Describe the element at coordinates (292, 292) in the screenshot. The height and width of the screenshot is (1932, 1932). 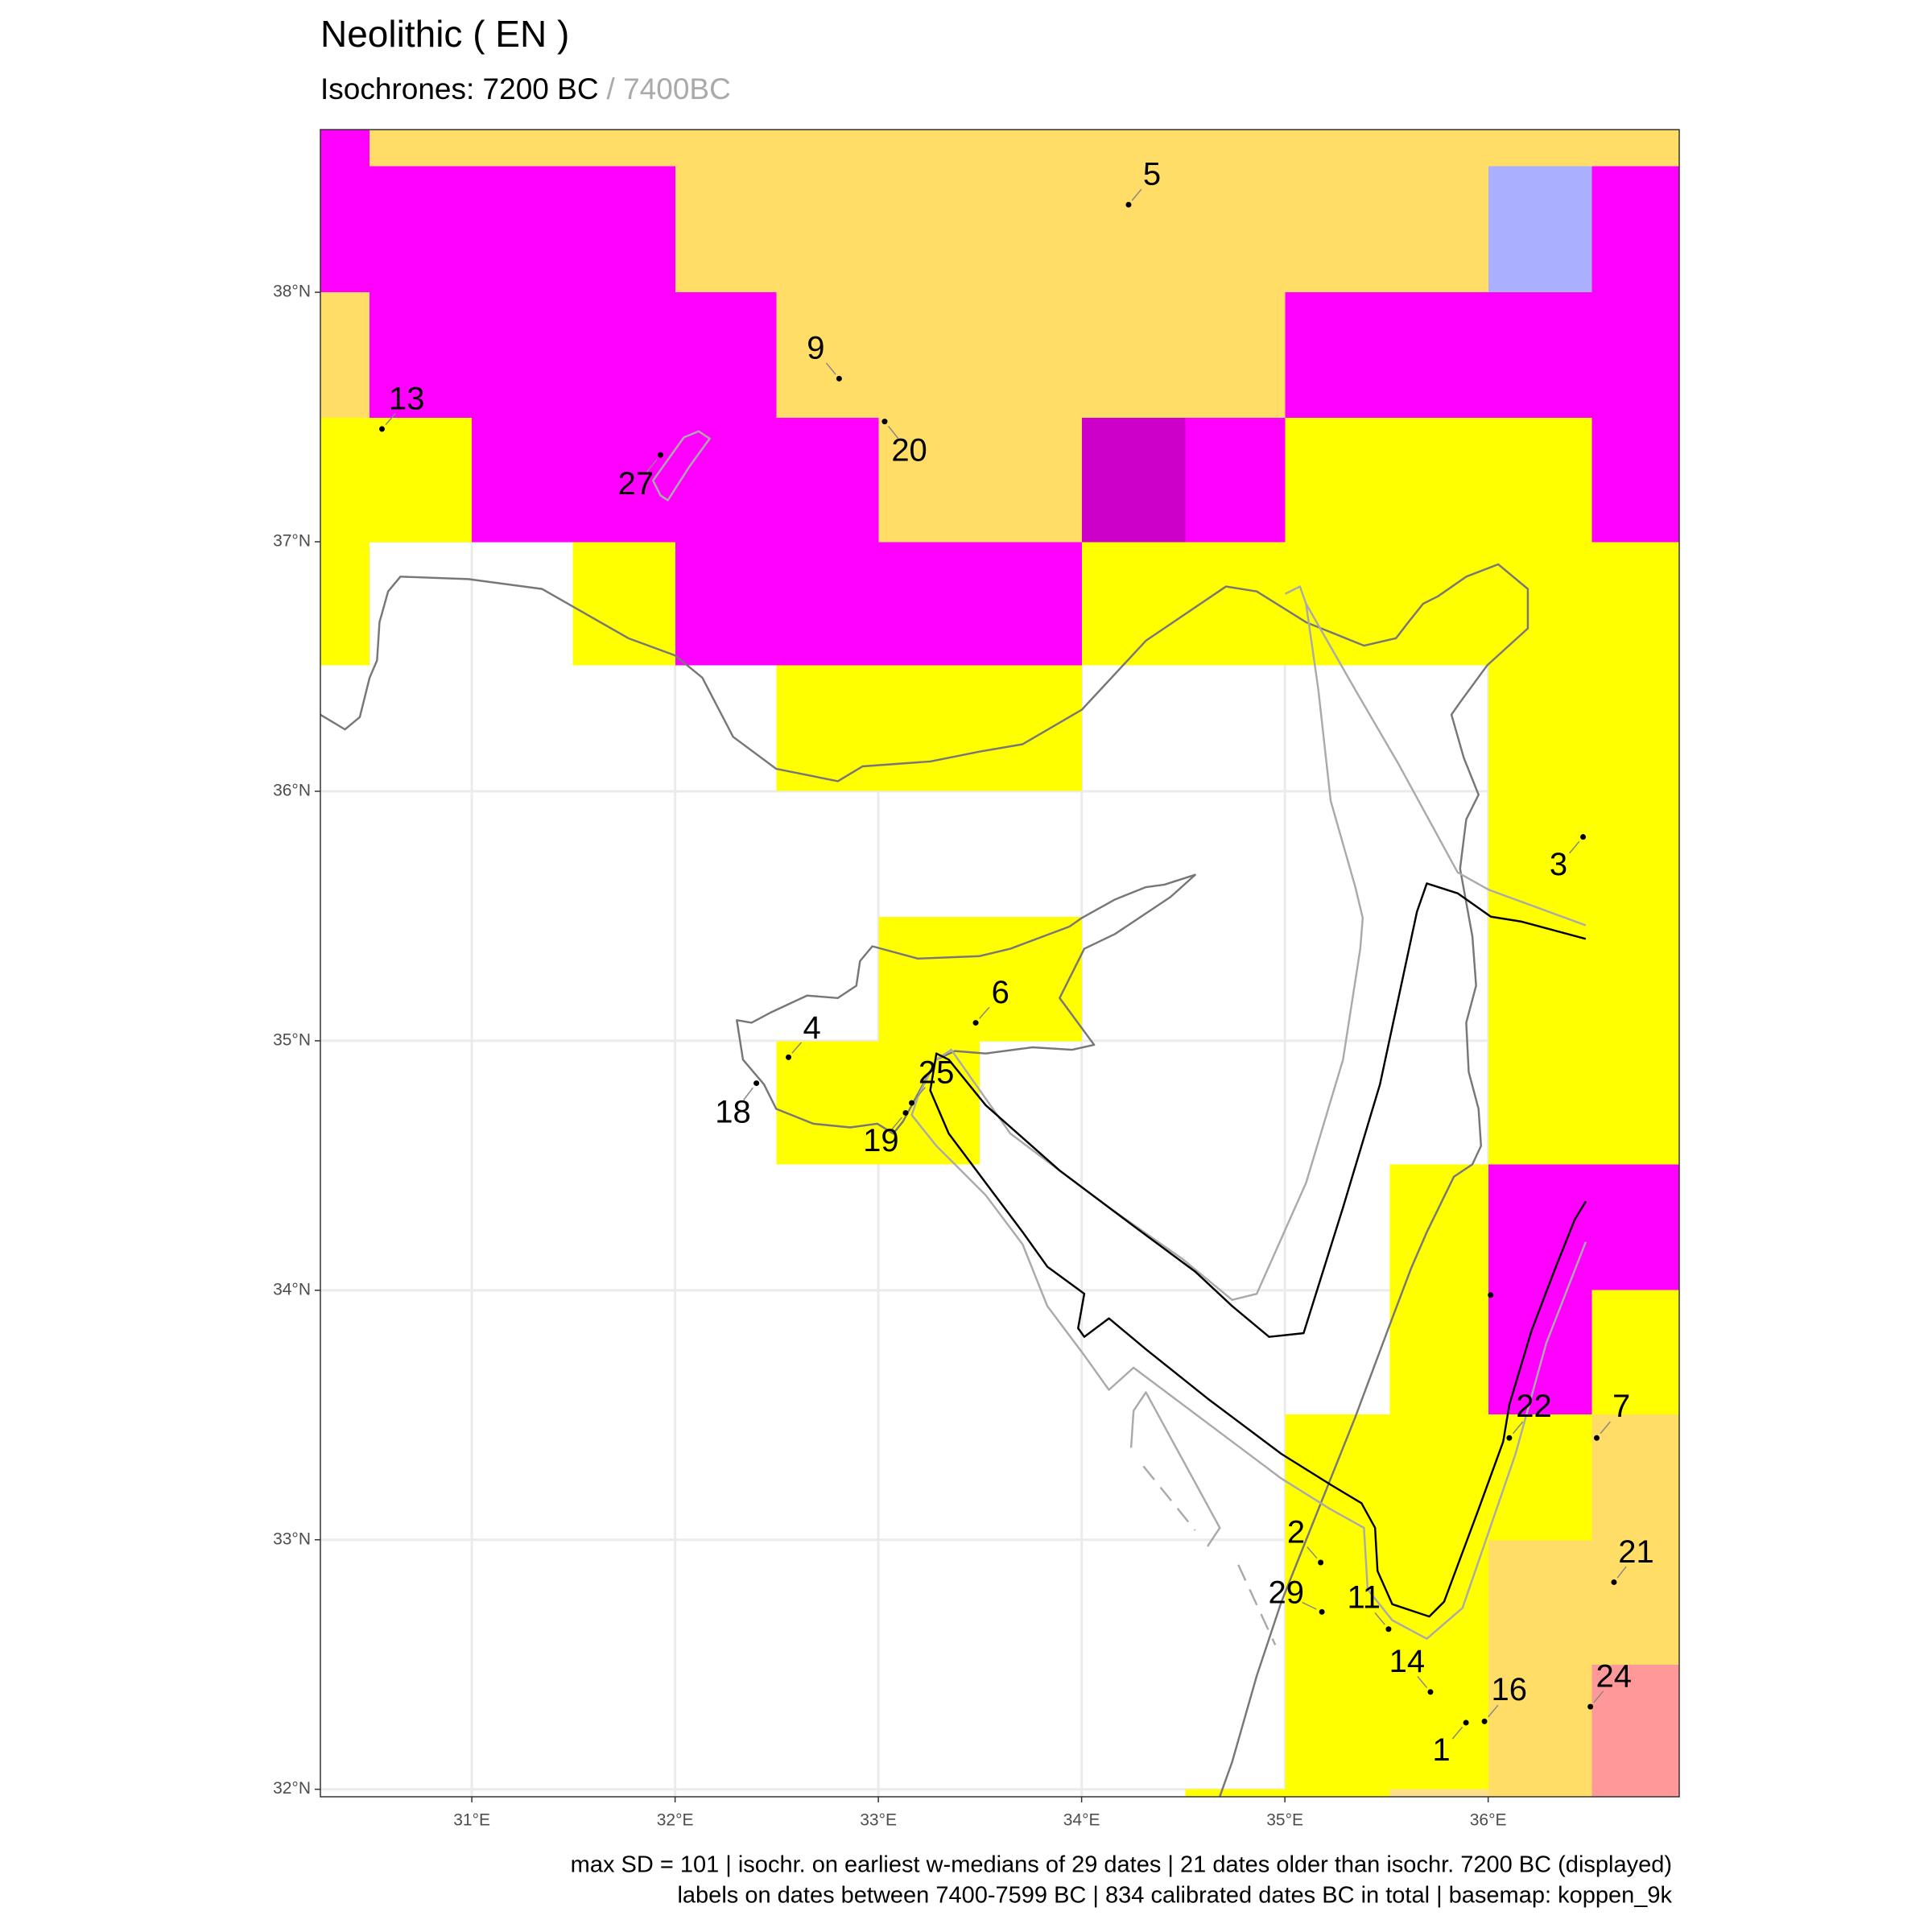
I see `y-tick-label: 38°N` at that location.